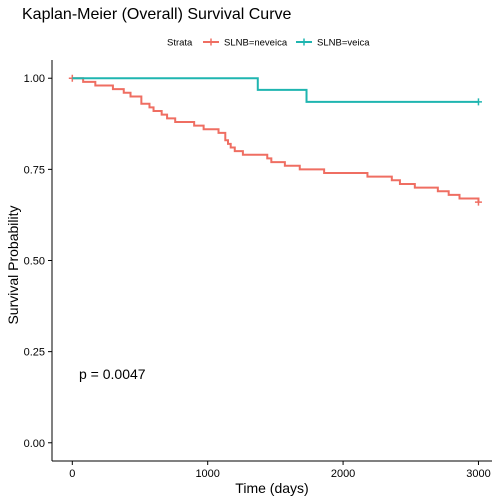 The width and height of the screenshot is (500, 500). Describe the element at coordinates (256, 43) in the screenshot. I see `legend-label: SLNB=neveica` at that location.